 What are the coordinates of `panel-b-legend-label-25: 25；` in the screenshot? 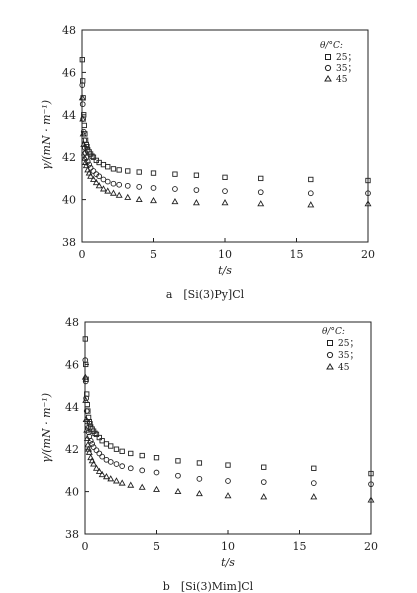 It's located at (348, 344).